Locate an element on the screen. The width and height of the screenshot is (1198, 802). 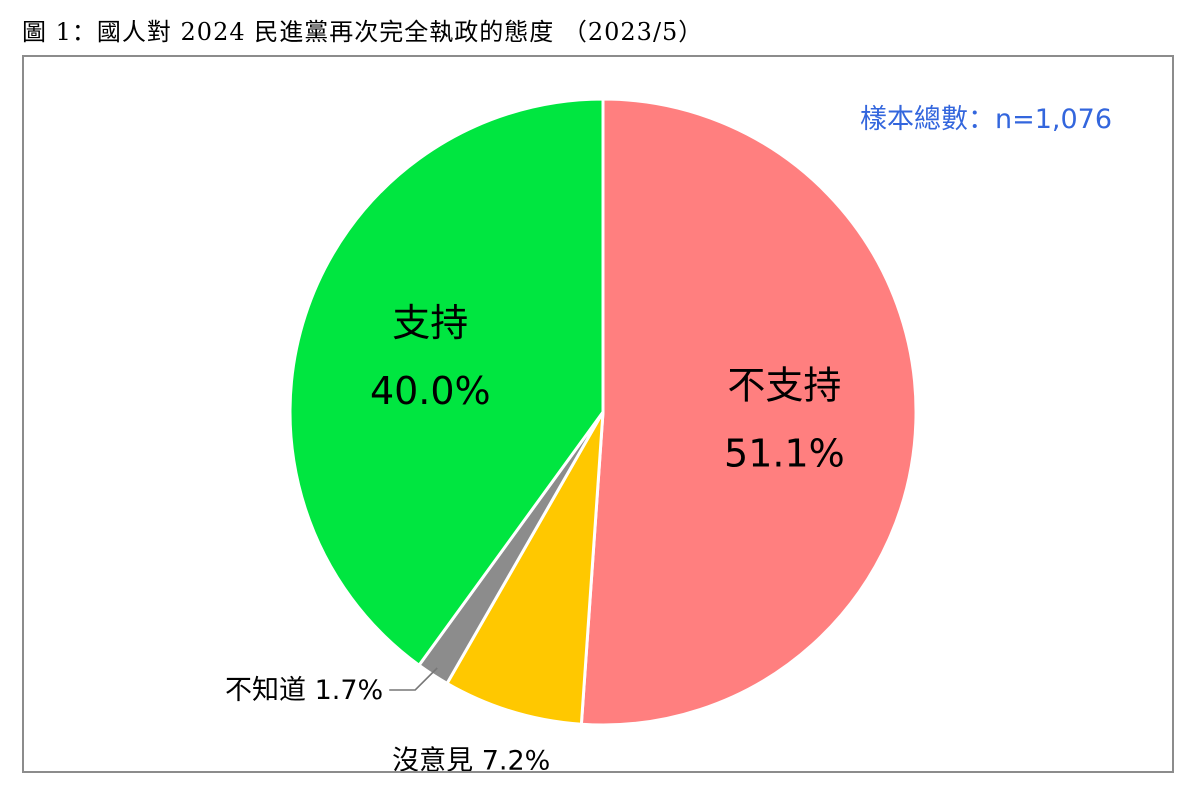
slice-label-text-dont-know: 不知道 is located at coordinates (270, 690).